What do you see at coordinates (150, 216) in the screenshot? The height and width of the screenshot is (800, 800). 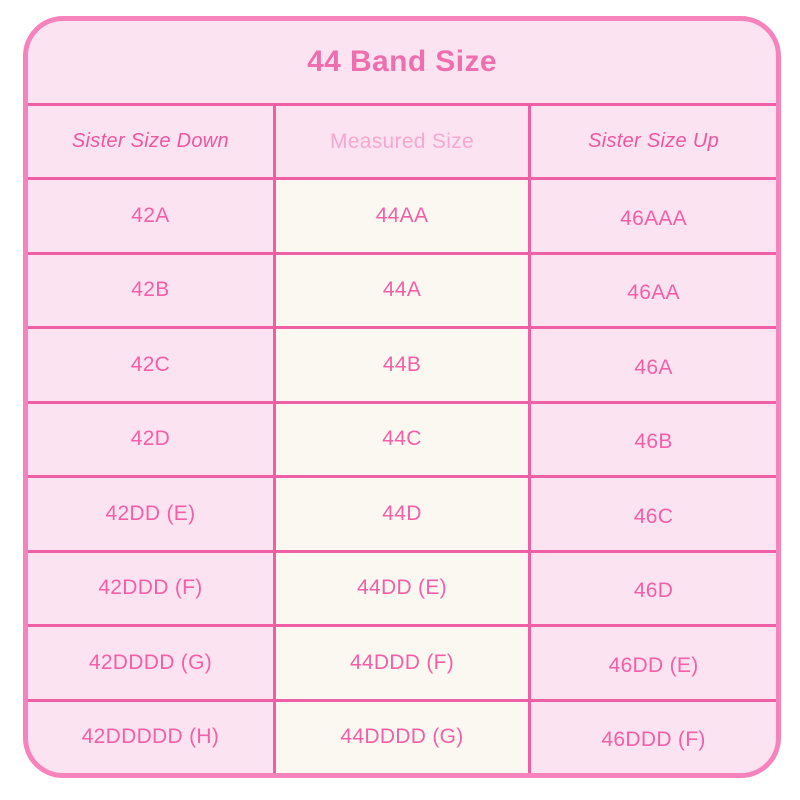 I see `size-cell-down: 42A` at bounding box center [150, 216].